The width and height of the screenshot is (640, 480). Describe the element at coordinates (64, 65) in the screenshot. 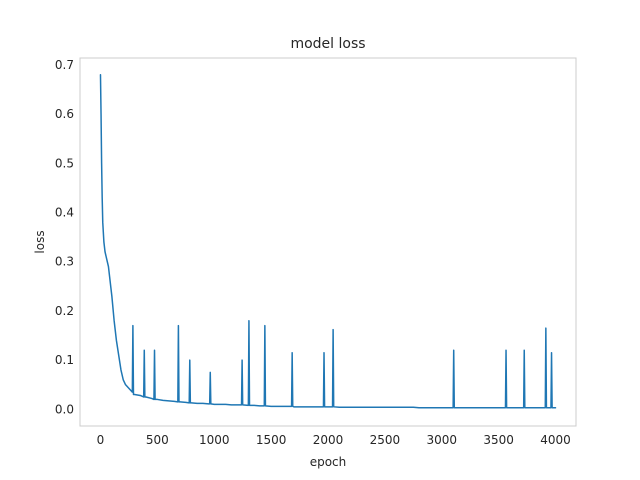

I see `y-tick-label: 0.7` at that location.